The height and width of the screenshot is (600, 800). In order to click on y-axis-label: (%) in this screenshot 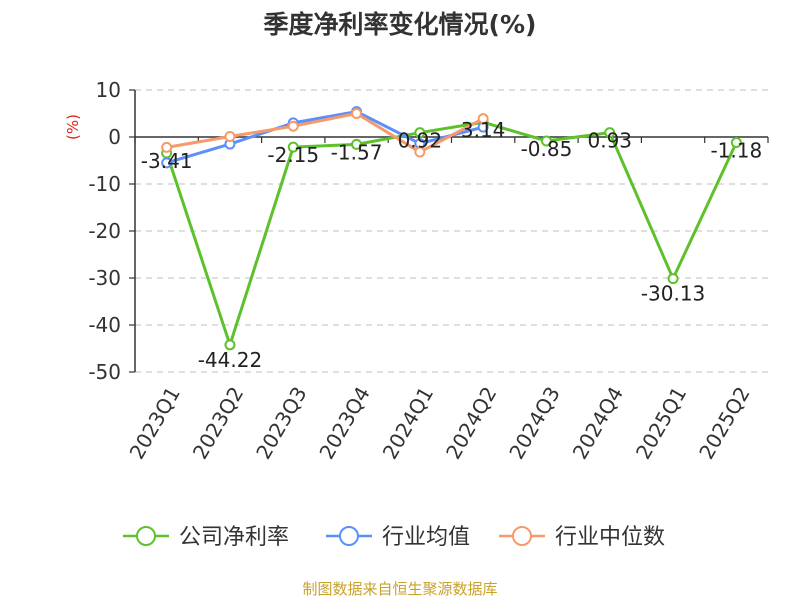, I will do `click(73, 127)`.